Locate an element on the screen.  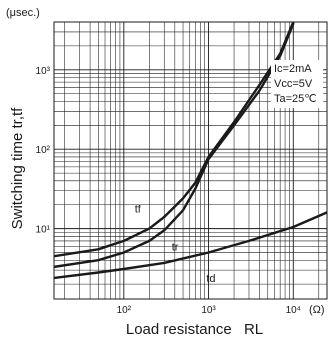
x-unit: (Ω) is located at coordinates (317, 310).